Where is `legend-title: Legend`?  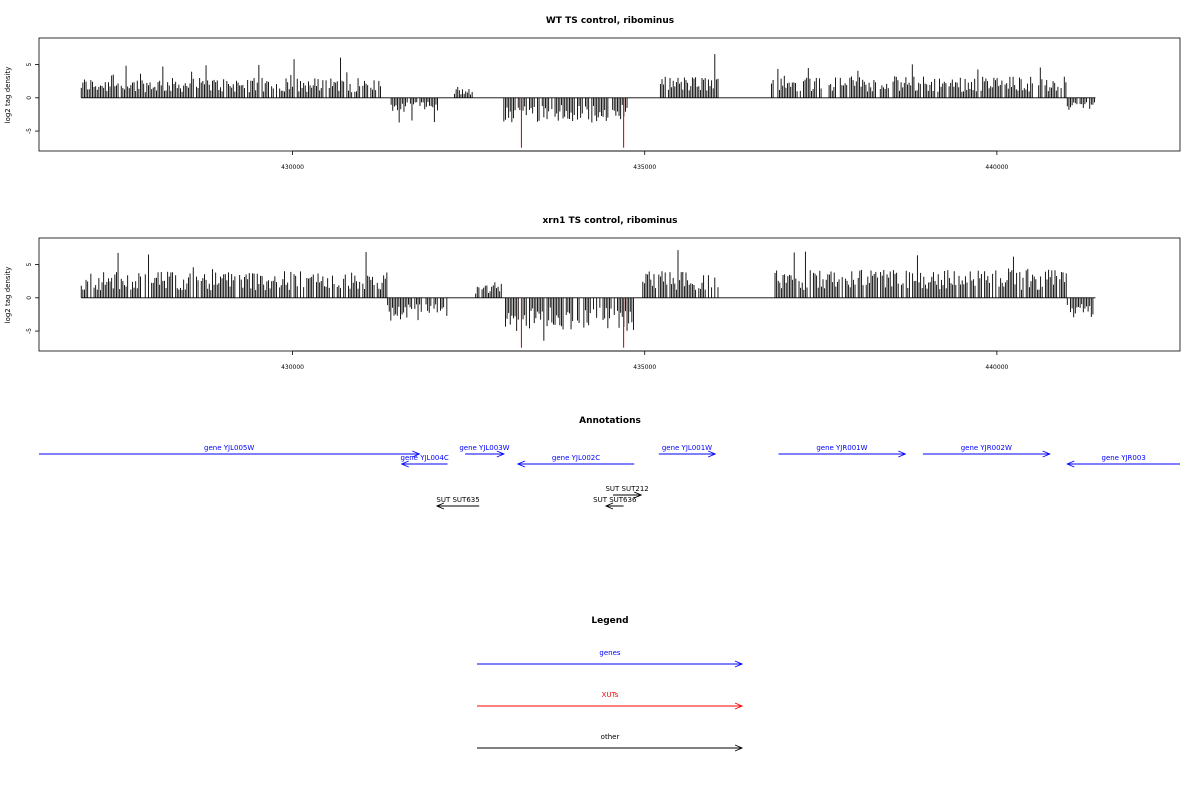 legend-title: Legend is located at coordinates (609, 621).